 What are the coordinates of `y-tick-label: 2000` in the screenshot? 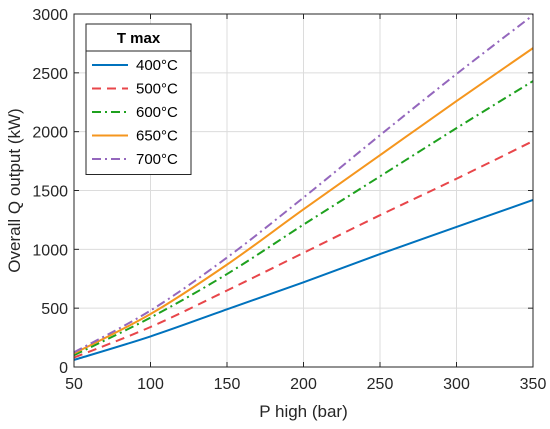 It's located at (50, 133).